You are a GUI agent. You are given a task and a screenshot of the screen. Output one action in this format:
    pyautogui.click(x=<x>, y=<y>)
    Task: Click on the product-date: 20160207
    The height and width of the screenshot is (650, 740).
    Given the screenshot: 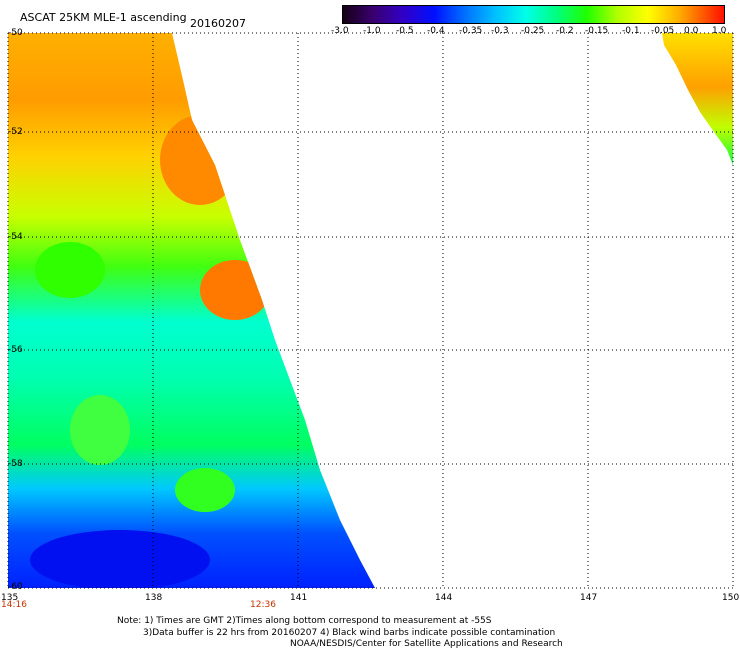 What is the action you would take?
    pyautogui.click(x=218, y=23)
    